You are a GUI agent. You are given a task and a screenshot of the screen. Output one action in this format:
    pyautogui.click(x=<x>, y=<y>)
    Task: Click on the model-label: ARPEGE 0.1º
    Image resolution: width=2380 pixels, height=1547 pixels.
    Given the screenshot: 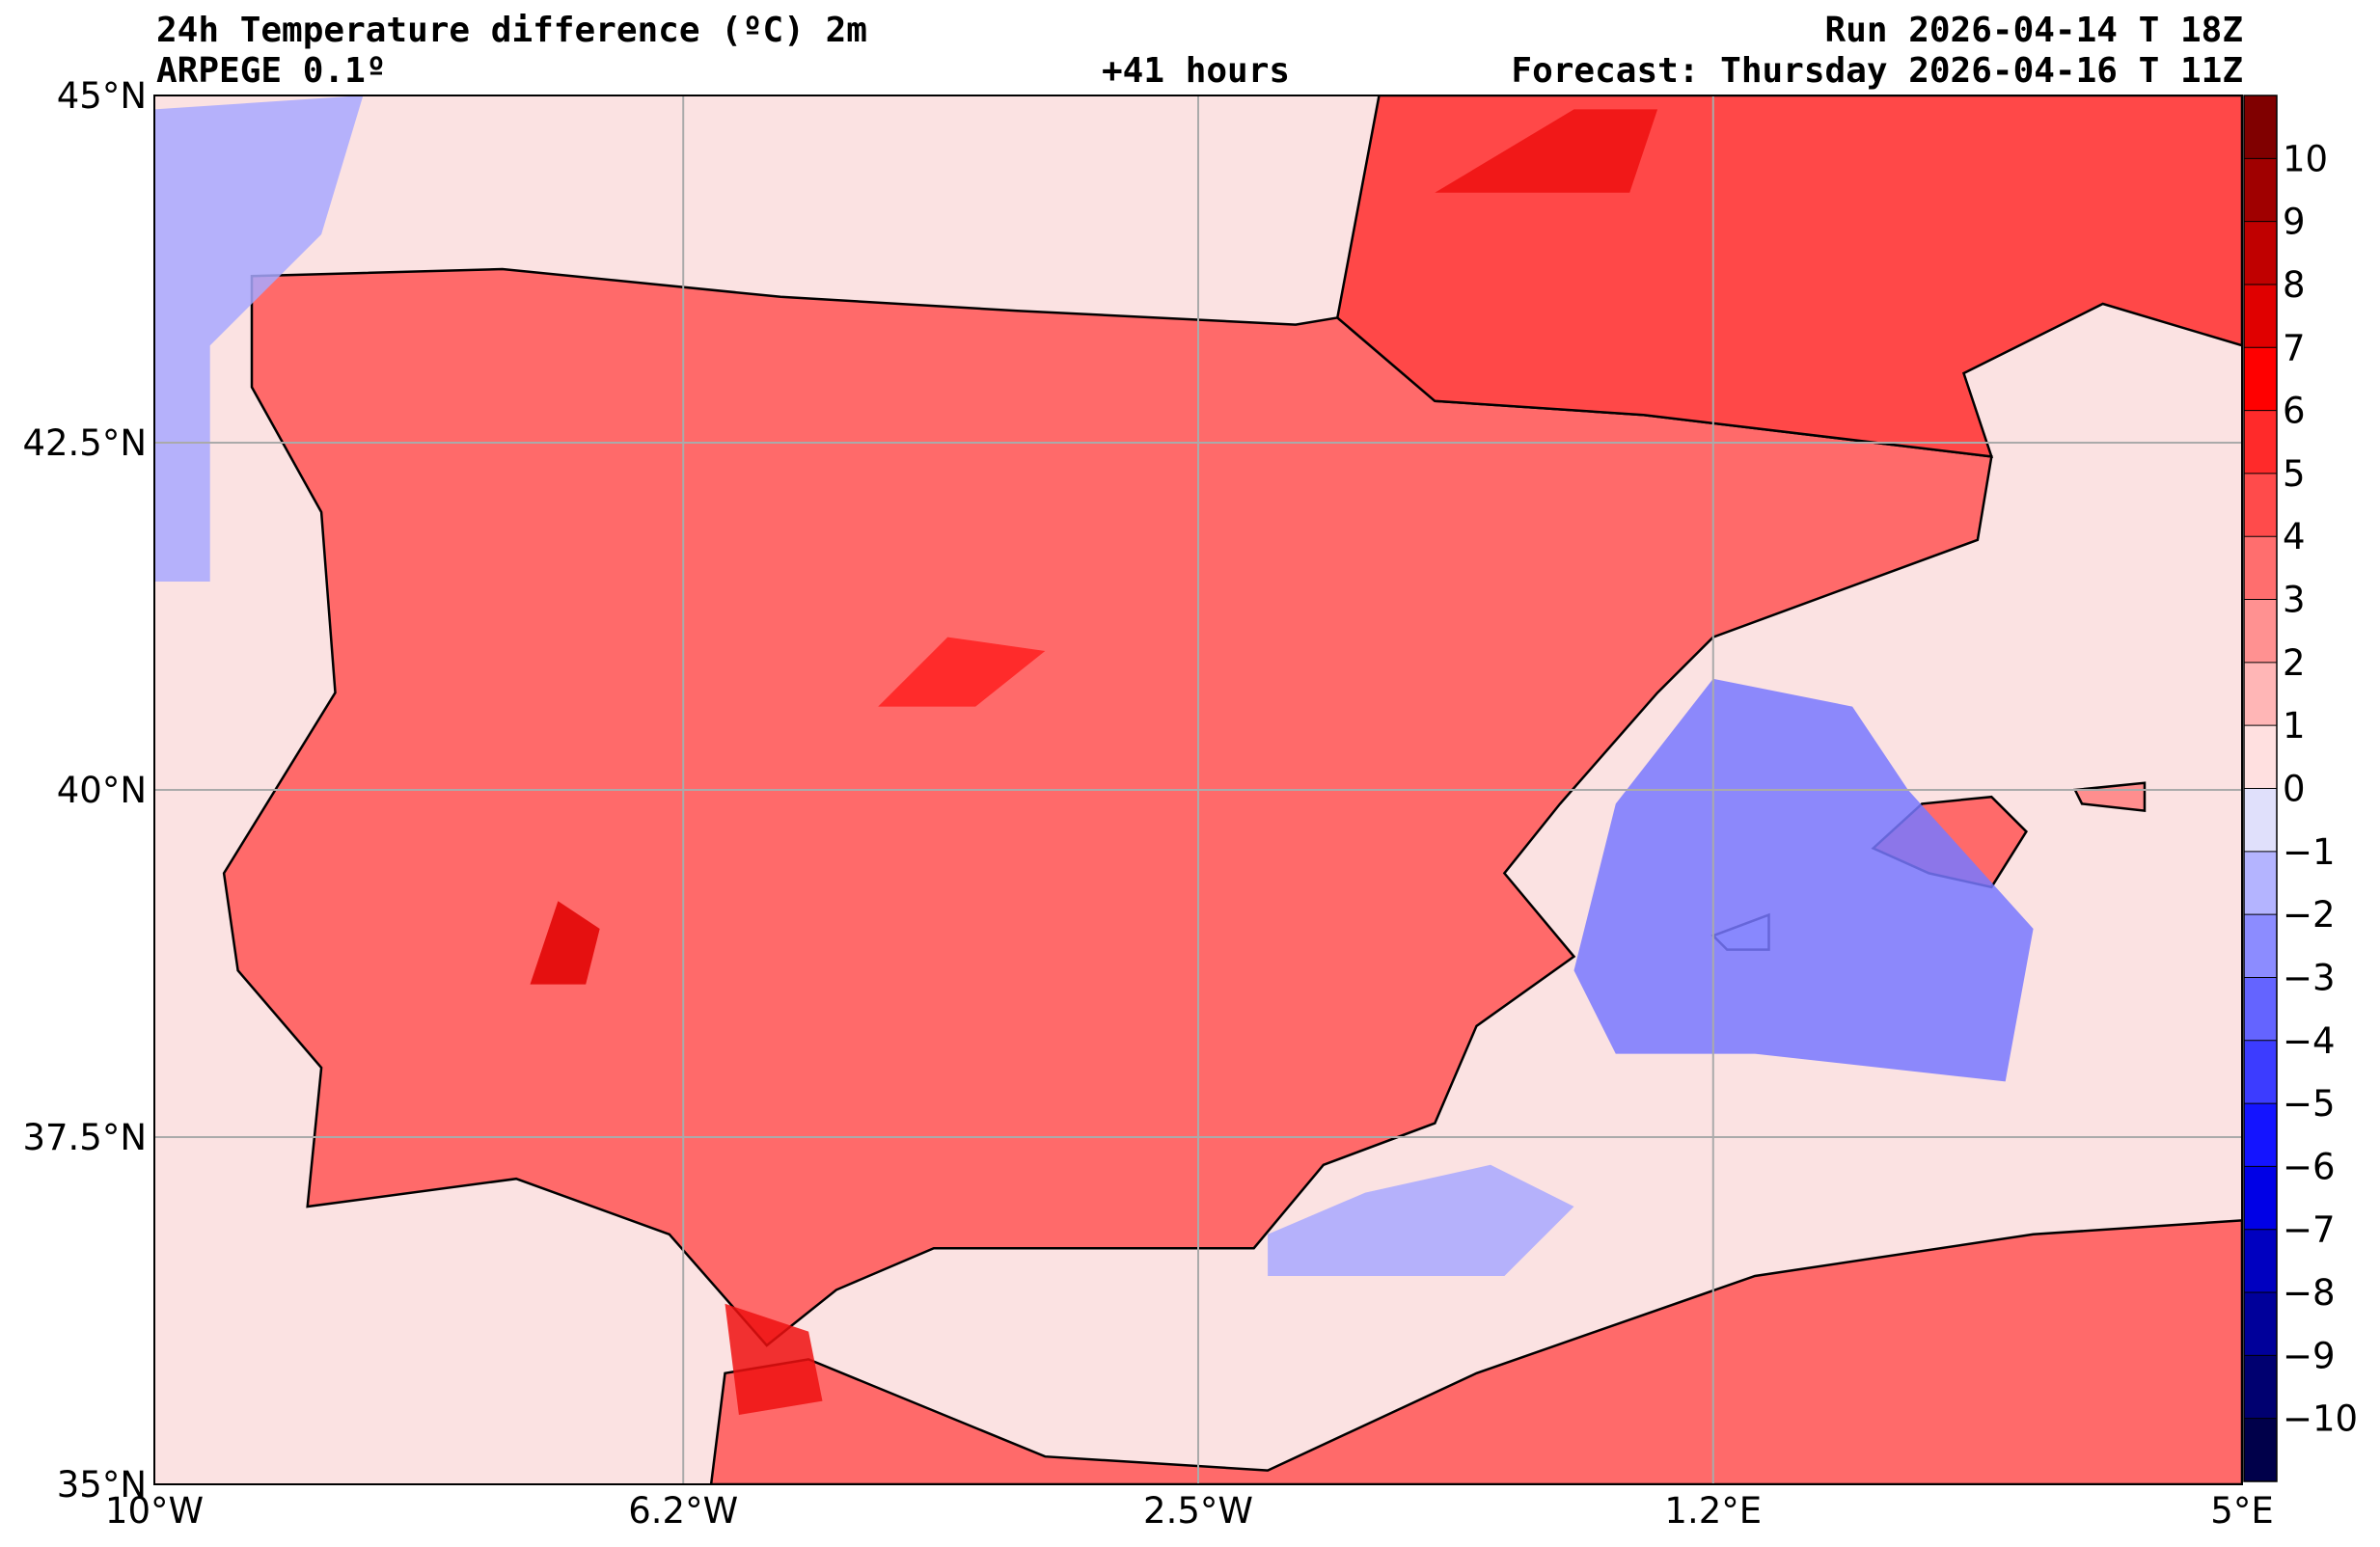 What is the action you would take?
    pyautogui.click(x=272, y=71)
    